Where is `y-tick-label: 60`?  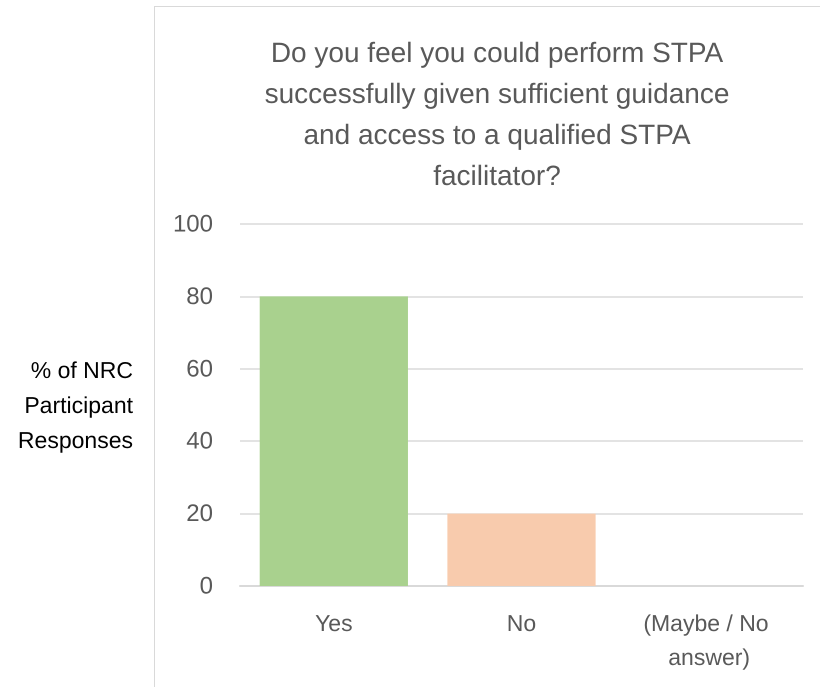 y-tick-label: 60 is located at coordinates (199, 368).